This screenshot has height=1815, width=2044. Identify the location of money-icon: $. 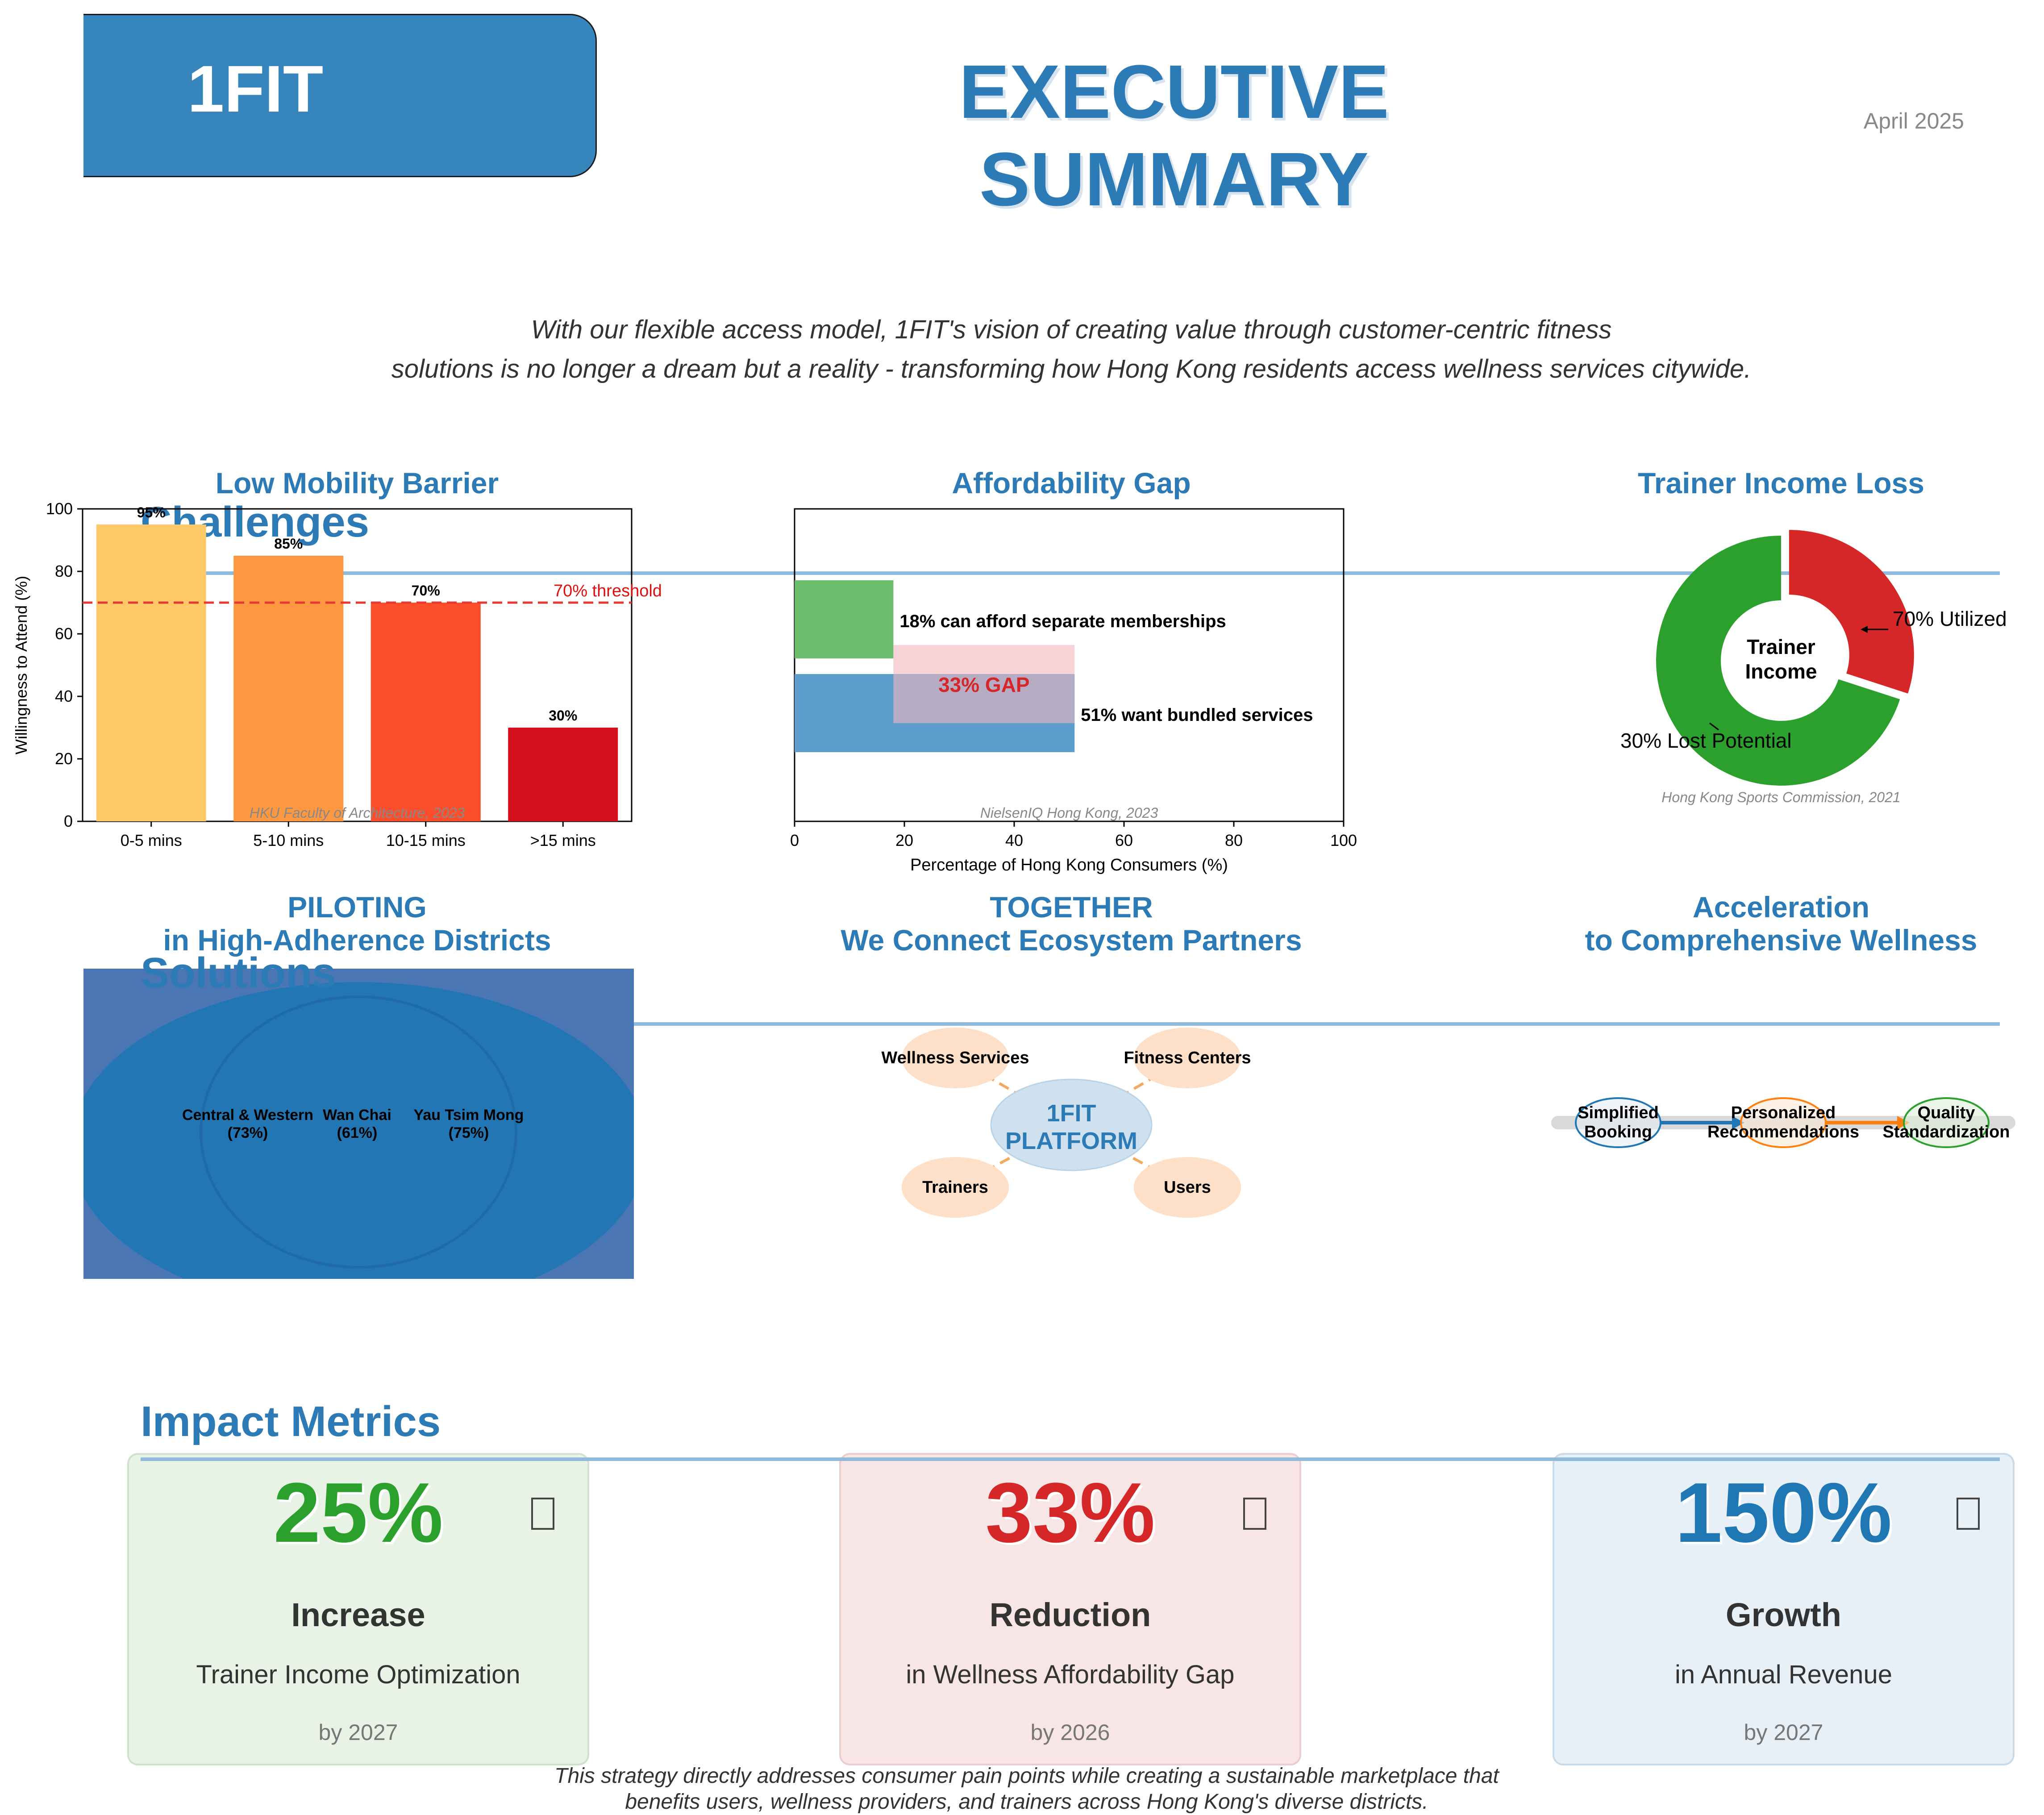
(542, 1514).